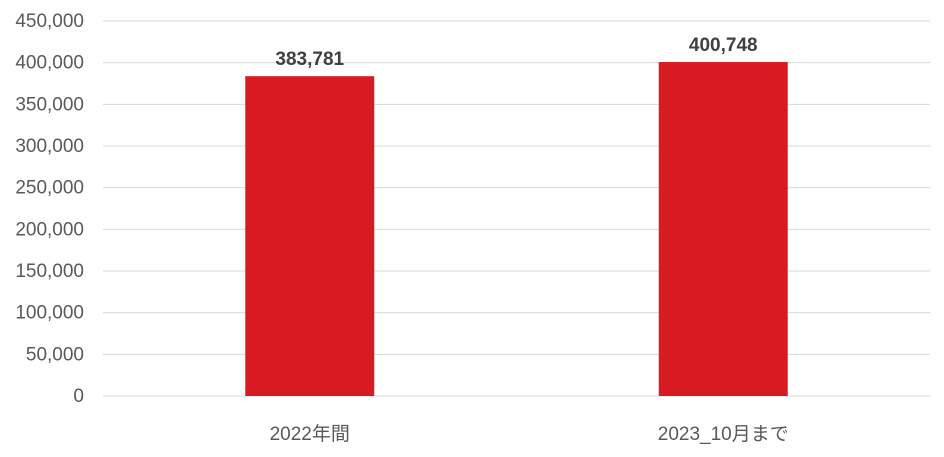 The height and width of the screenshot is (457, 944). I want to click on y-tick-label: 150,000, so click(49, 271).